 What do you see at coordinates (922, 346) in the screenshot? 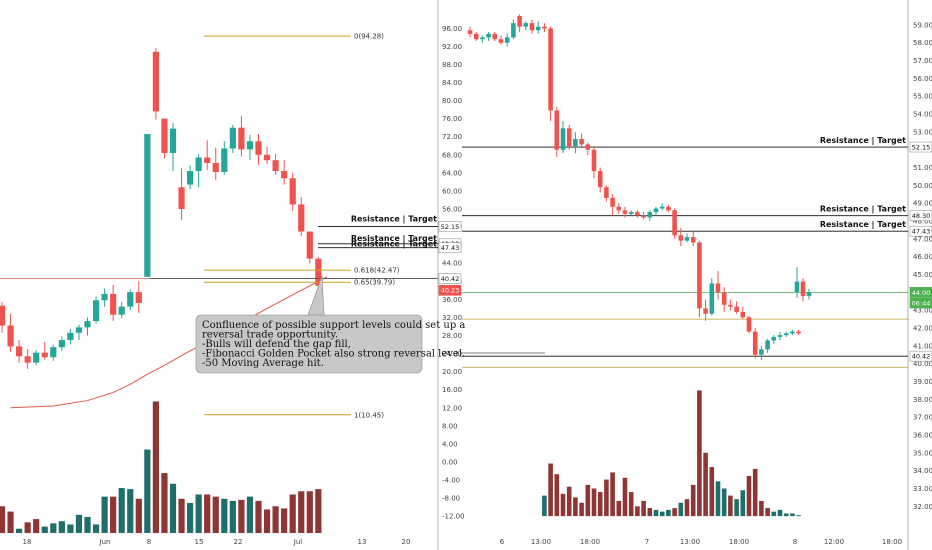
I see `right-y-tick-label: 41.00` at bounding box center [922, 346].